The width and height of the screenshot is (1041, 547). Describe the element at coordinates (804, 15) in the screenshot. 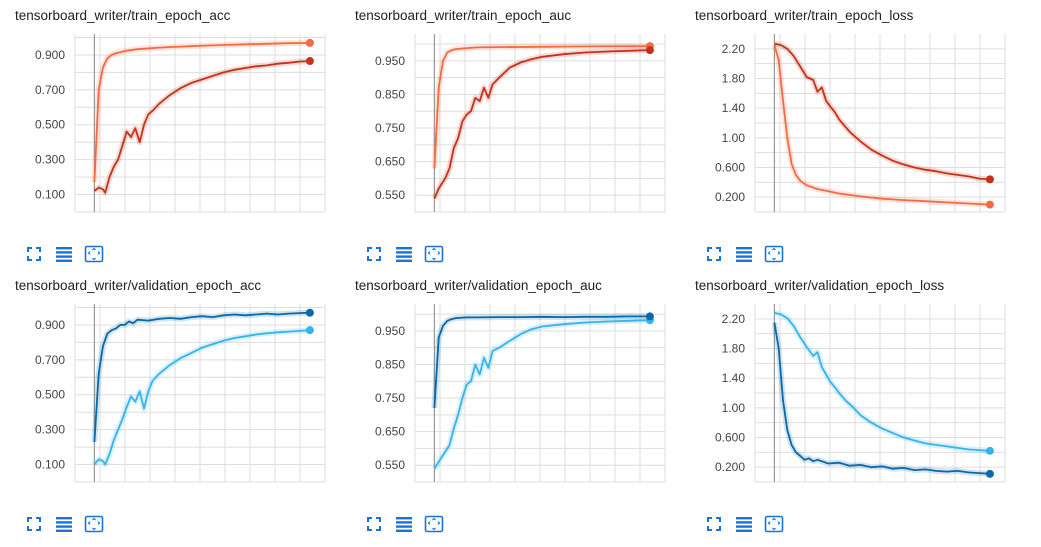

I see `chart-title: tensorboard_writer/train_epoch_loss` at that location.